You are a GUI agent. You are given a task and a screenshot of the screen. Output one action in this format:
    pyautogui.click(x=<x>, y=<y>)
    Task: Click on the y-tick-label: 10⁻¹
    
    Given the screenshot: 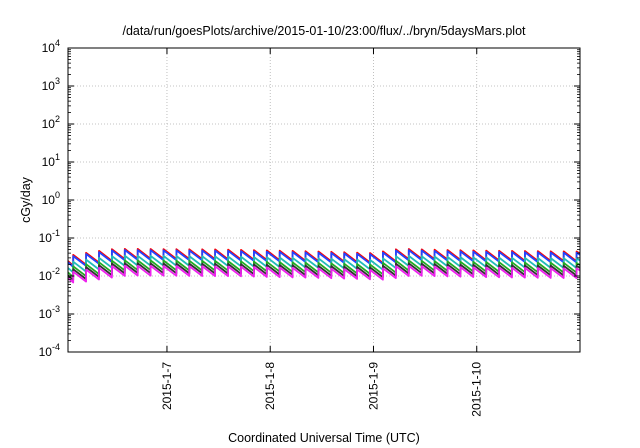 What is the action you would take?
    pyautogui.click(x=49, y=236)
    